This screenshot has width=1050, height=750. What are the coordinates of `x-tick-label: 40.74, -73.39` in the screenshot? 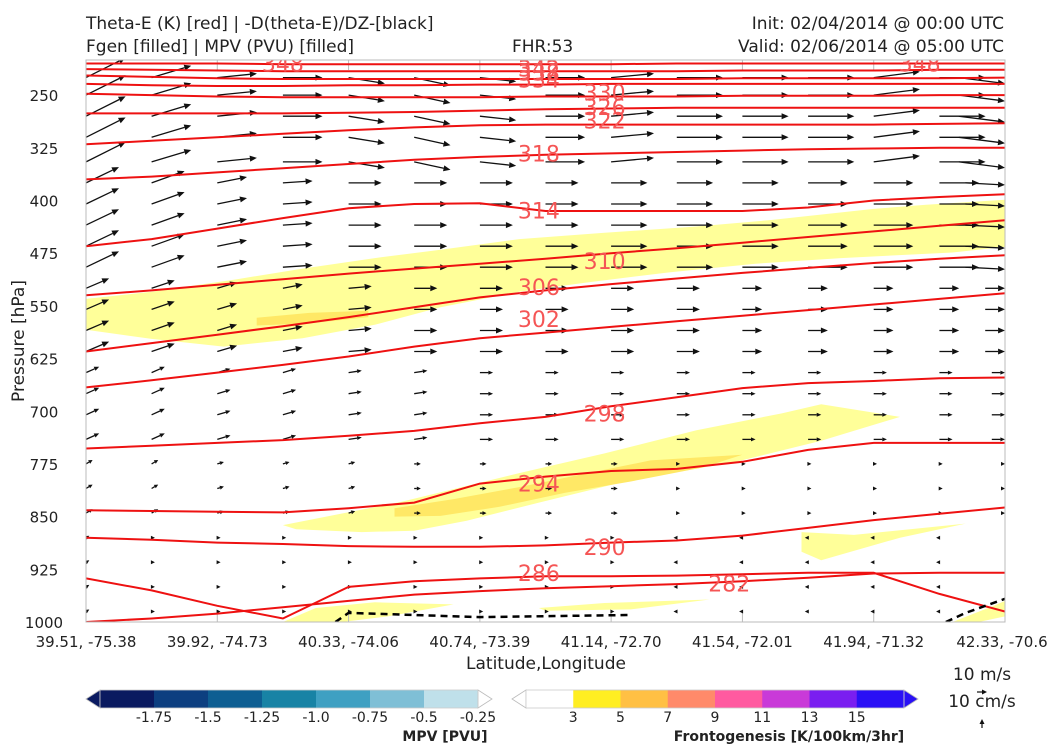 It's located at (479, 642).